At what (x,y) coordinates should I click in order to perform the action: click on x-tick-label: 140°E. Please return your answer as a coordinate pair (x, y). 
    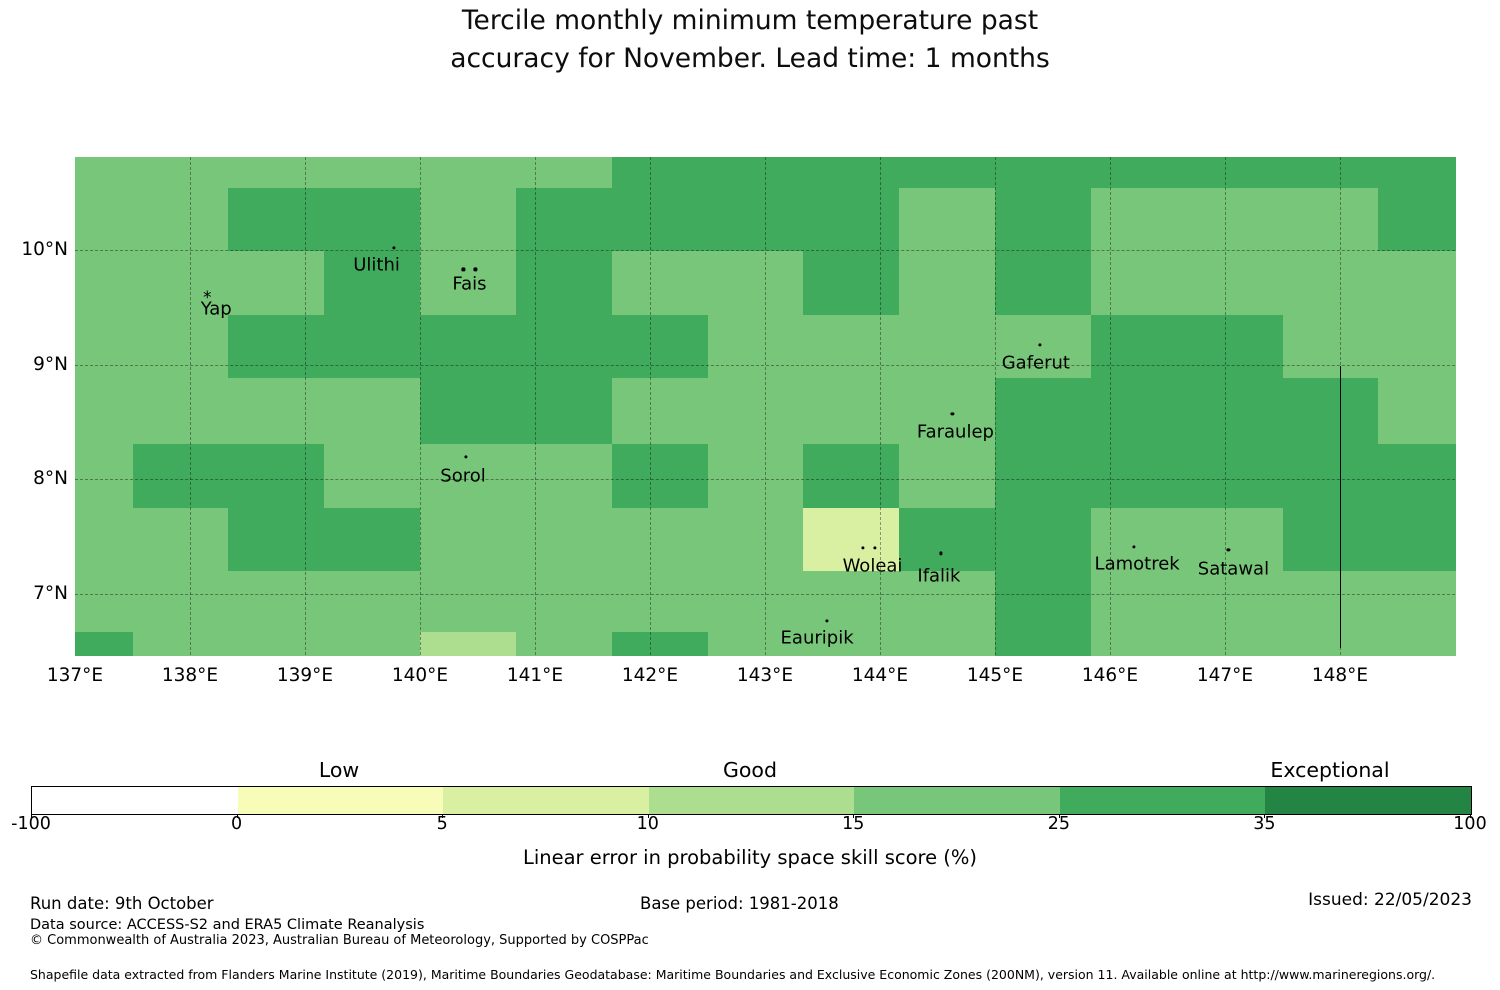
    Looking at the image, I should click on (420, 675).